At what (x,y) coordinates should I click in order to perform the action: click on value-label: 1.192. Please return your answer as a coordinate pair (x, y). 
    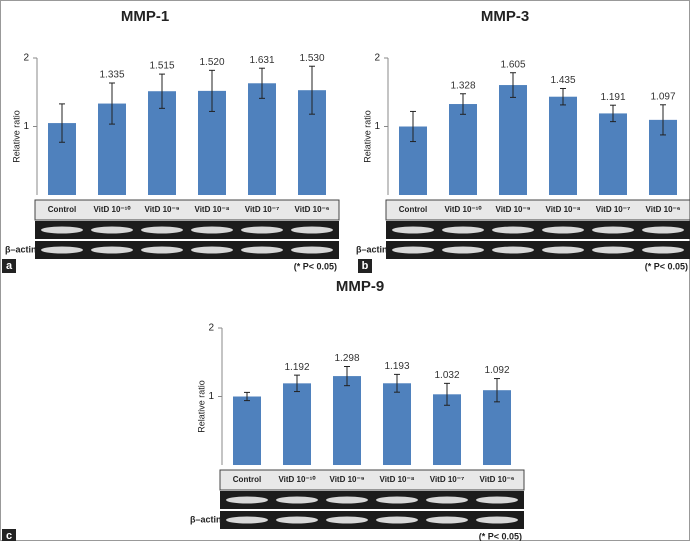
    Looking at the image, I should click on (296, 367).